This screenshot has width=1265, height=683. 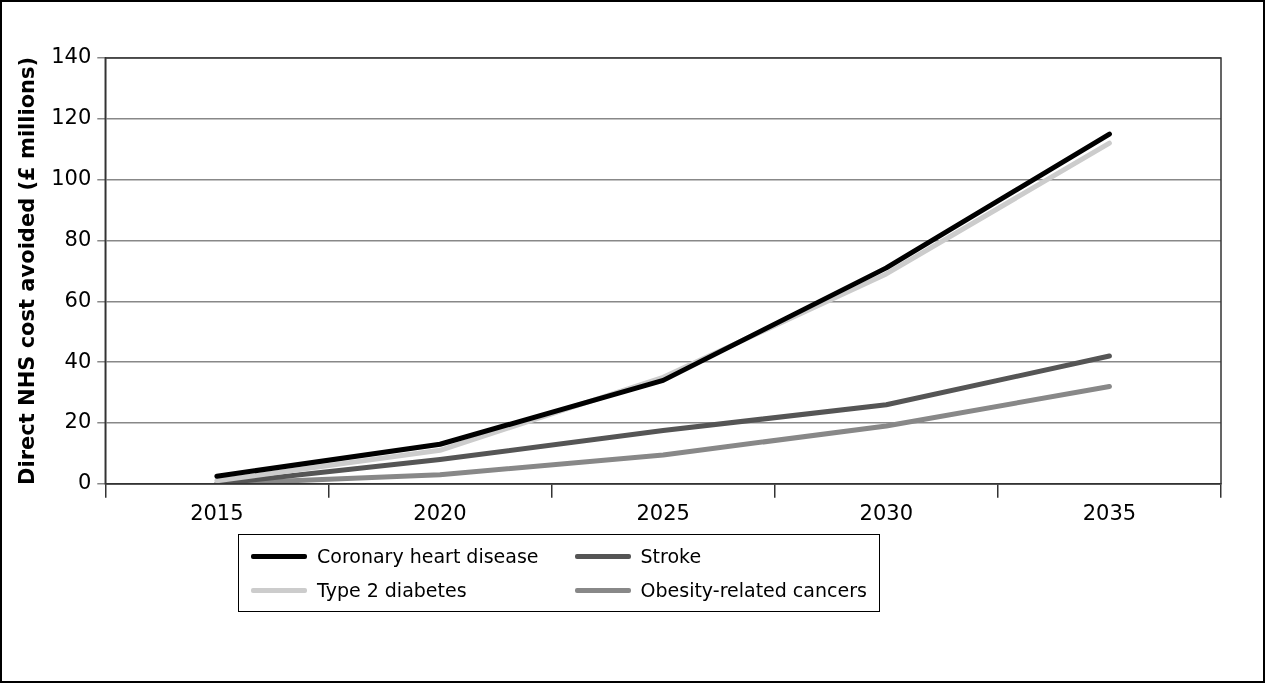 I want to click on y-tick-label: 20, so click(x=78, y=421).